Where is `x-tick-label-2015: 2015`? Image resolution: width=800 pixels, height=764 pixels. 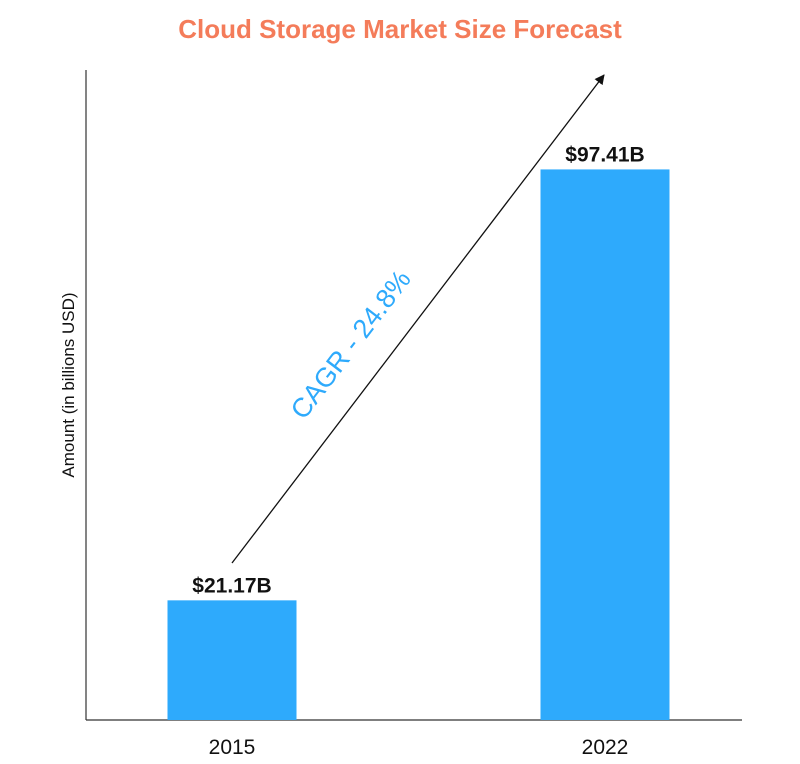 x-tick-label-2015: 2015 is located at coordinates (232, 747).